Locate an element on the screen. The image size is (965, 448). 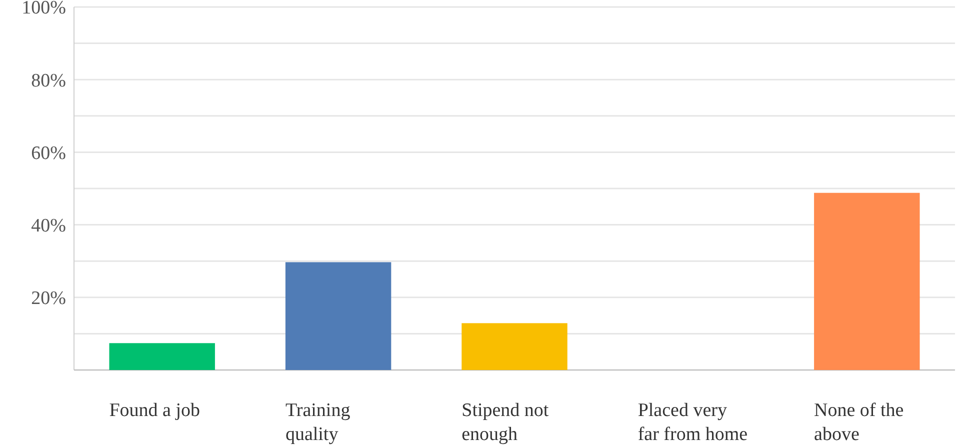
y-tick-label: 80% is located at coordinates (48, 81).